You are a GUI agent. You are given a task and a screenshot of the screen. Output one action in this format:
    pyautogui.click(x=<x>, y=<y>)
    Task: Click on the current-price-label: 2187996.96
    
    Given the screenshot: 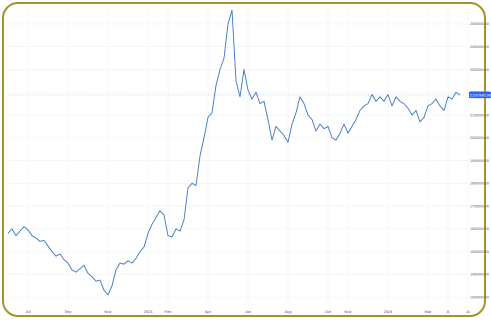 What is the action you would take?
    pyautogui.click(x=480, y=94)
    